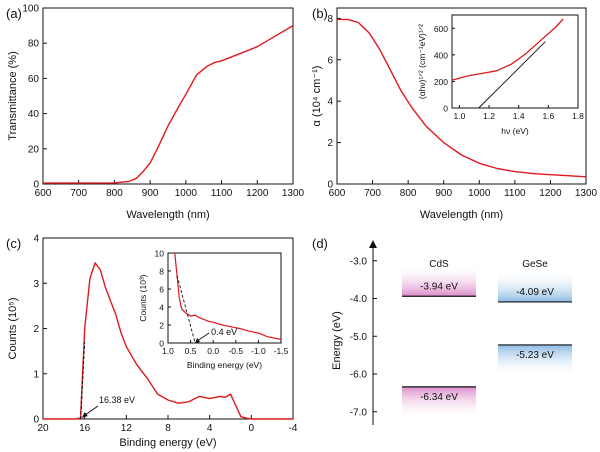 Image resolution: width=600 pixels, height=452 pixels. I want to click on absorption-line, so click(462, 98).